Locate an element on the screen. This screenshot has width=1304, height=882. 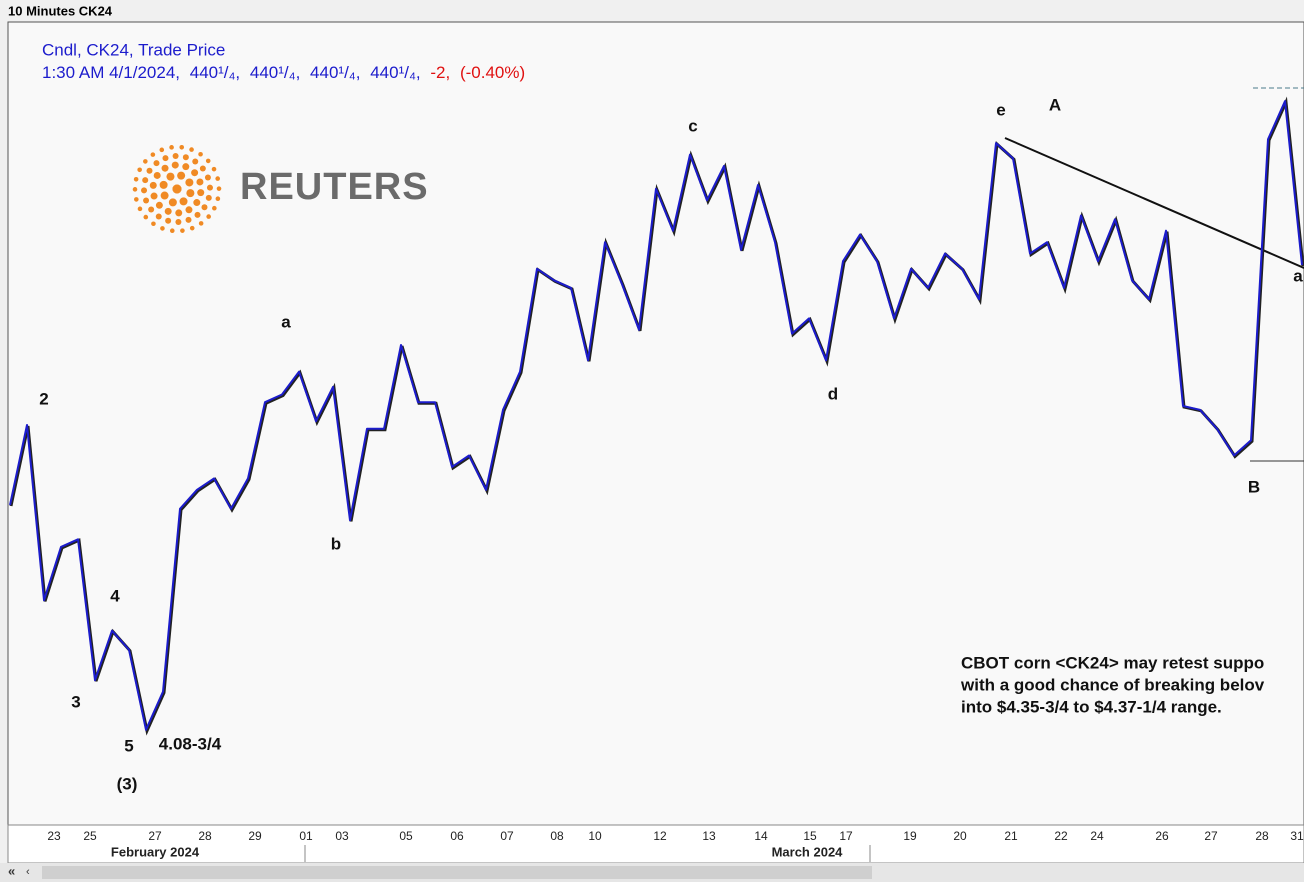
comment-line: into $4.35-3/4 to $4.37-1/4 range. is located at coordinates (1091, 706).